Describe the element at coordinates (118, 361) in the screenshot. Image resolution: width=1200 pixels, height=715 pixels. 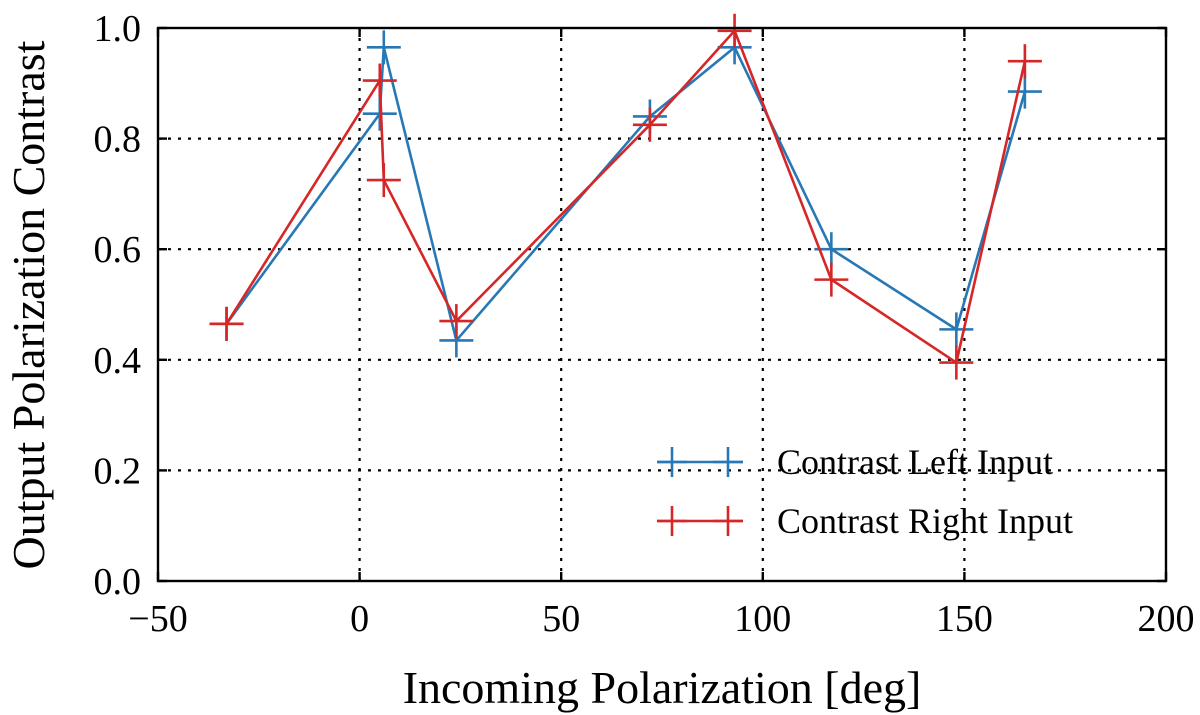
I see `y-tick-label: 0.4` at that location.